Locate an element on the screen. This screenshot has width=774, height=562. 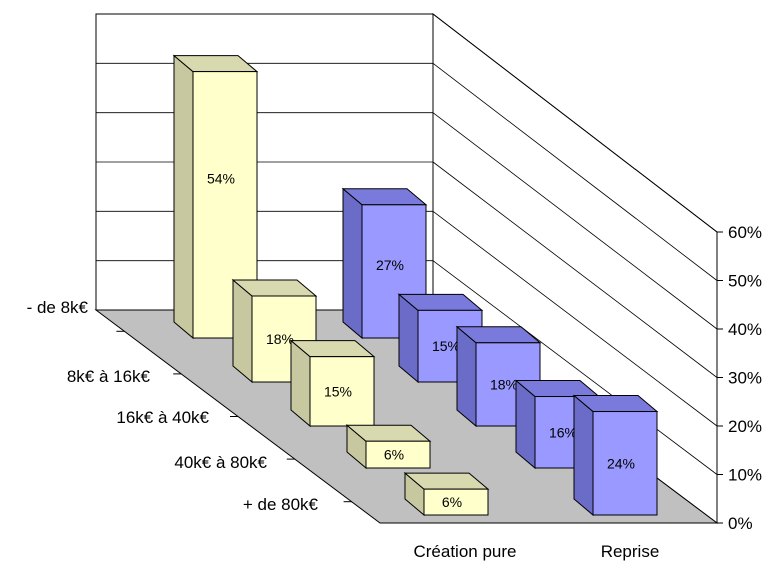
y-tick-label: 20% is located at coordinates (745, 426).